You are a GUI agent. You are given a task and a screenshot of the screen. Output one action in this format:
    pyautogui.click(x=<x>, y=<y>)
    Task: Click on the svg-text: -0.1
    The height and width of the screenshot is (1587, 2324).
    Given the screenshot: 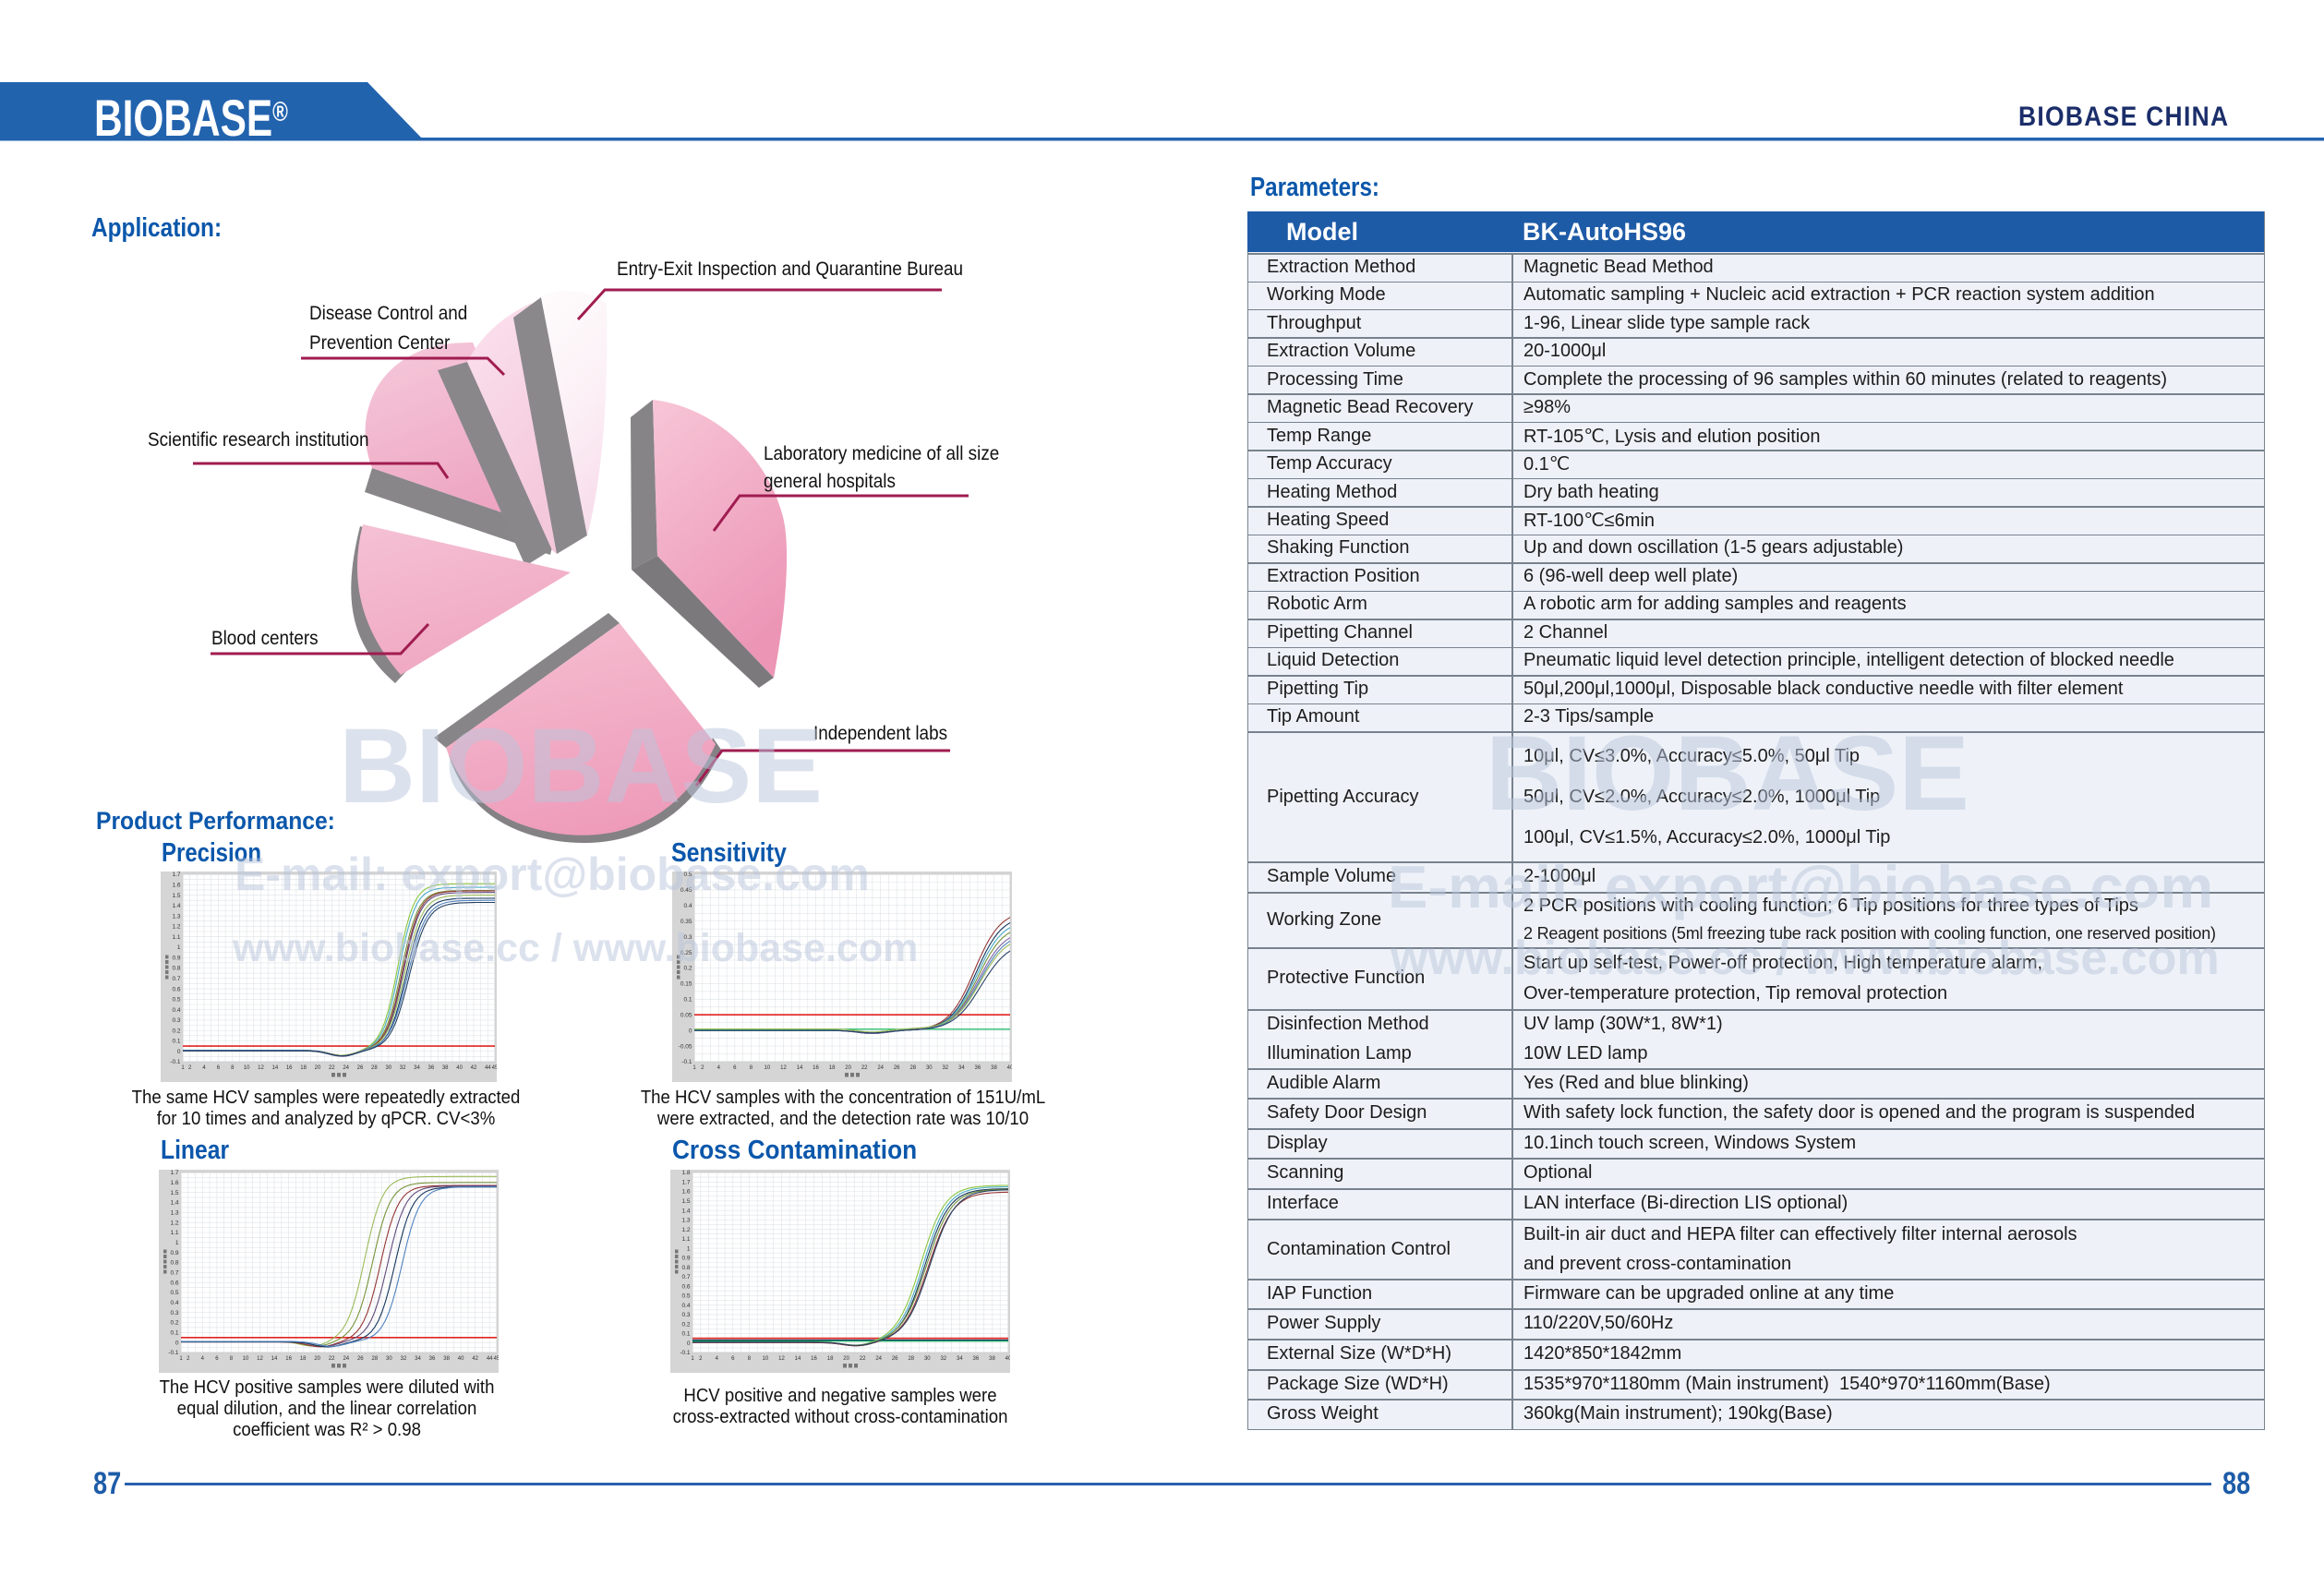 What is the action you would take?
    pyautogui.click(x=175, y=1062)
    